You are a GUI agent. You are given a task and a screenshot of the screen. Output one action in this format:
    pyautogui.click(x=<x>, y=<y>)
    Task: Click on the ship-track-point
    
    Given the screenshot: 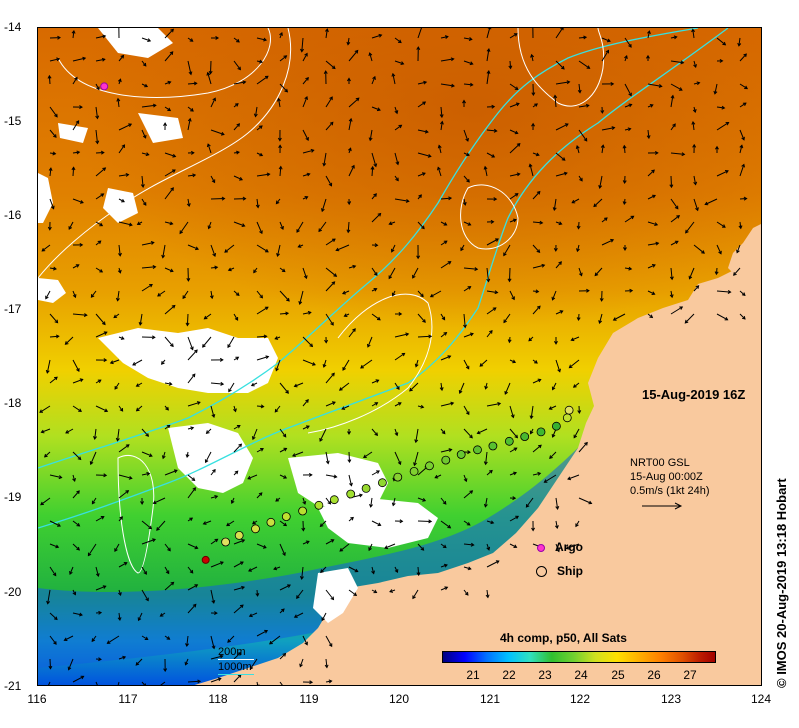 What is the action you would take?
    pyautogui.click(x=255, y=529)
    